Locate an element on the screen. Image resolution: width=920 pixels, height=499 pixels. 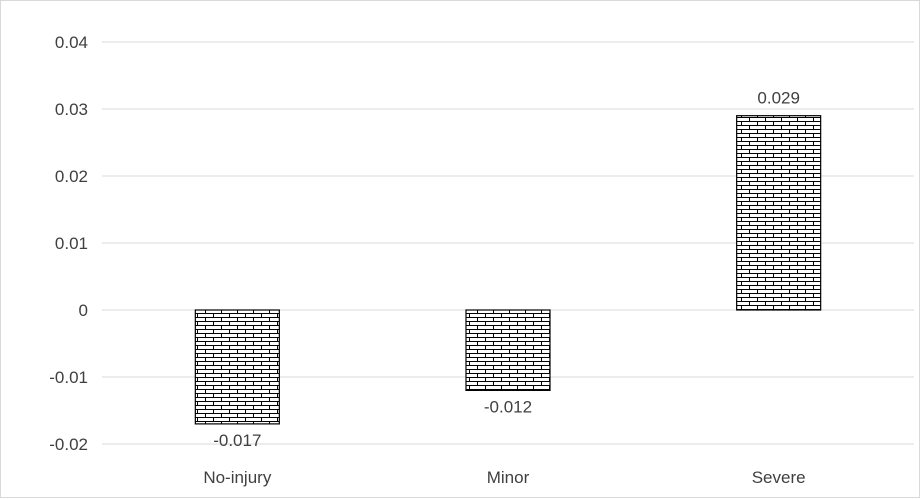
y-tick-label: 0 is located at coordinates (83, 310).